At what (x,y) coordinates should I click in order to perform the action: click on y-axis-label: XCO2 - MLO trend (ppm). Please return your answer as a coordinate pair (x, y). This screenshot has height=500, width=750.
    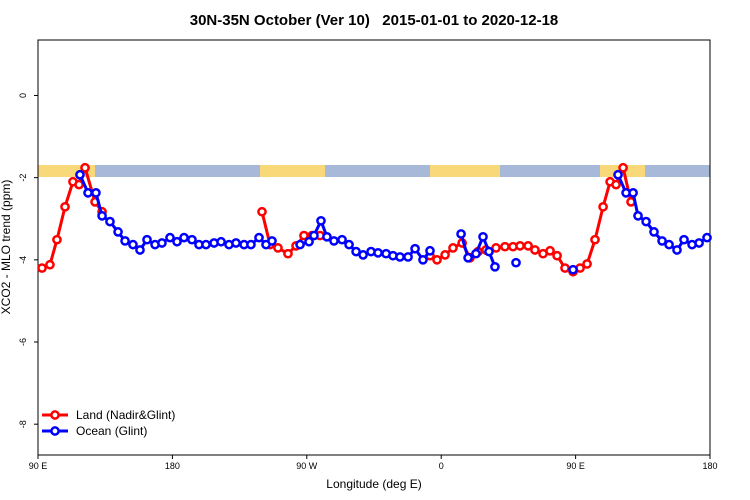
    Looking at the image, I should click on (6, 247).